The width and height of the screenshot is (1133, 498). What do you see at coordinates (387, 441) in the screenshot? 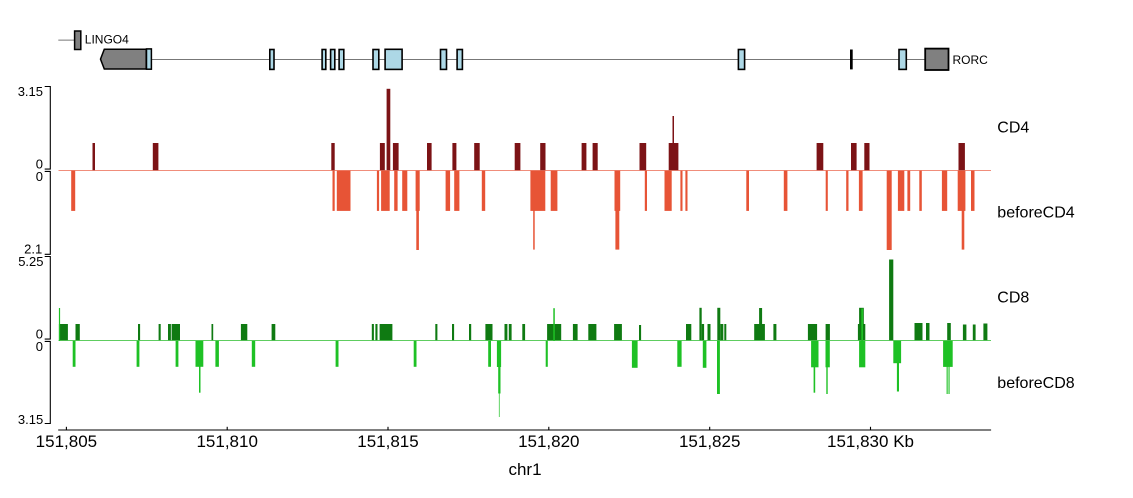
I see `svg-text: 151,815` at bounding box center [387, 441].